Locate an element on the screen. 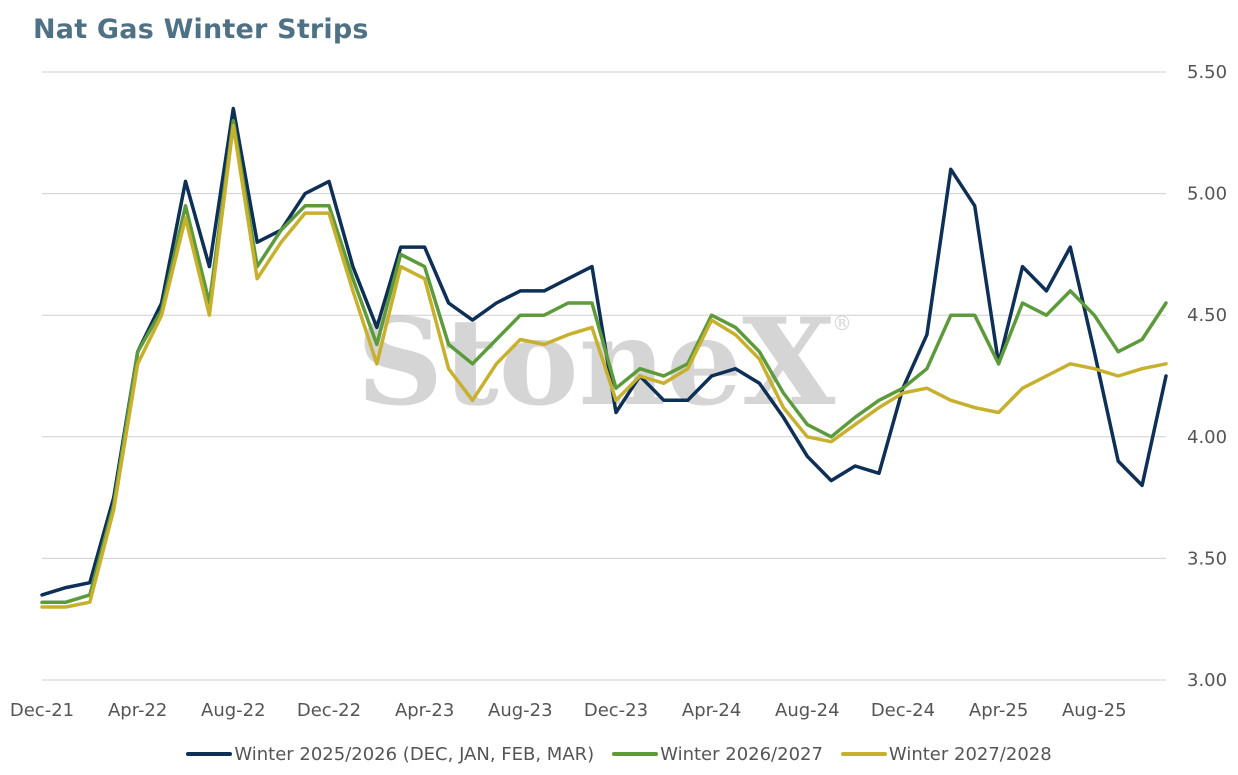 This screenshot has height=775, width=1238. x-tick-label: Apr-22 is located at coordinates (137, 710).